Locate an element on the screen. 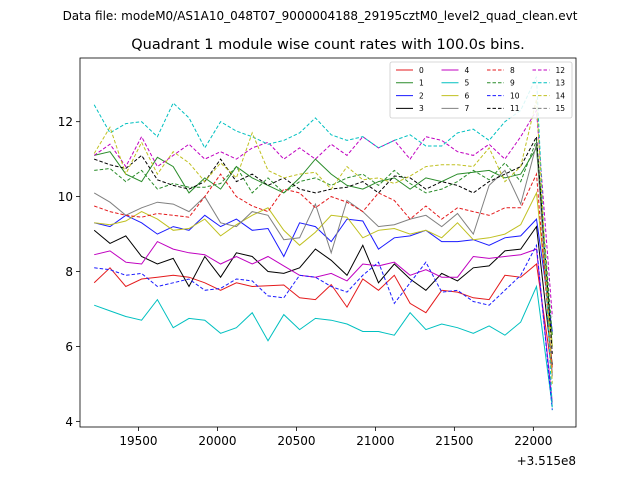 This screenshot has height=480, width=640. x-tick-label: 20000 is located at coordinates (217, 441).